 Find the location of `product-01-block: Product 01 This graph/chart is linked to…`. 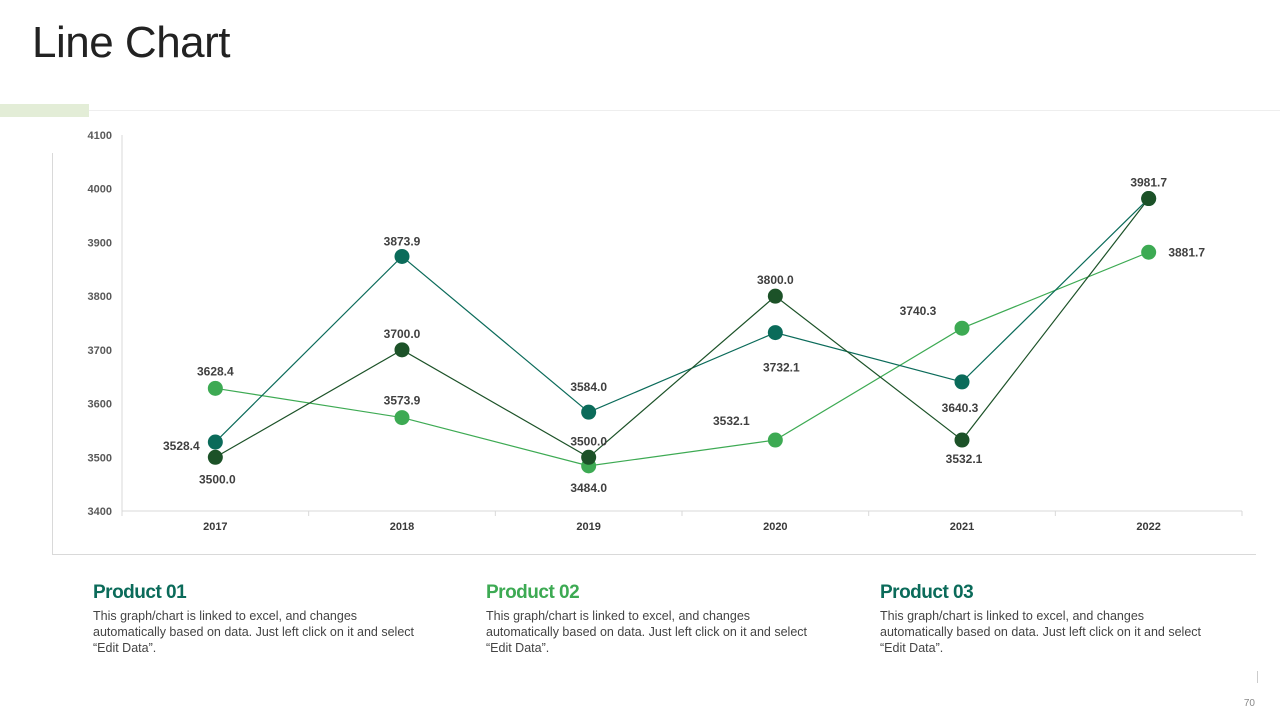

product-01-block: Product 01 This graph/chart is linked to… is located at coordinates (258, 619).